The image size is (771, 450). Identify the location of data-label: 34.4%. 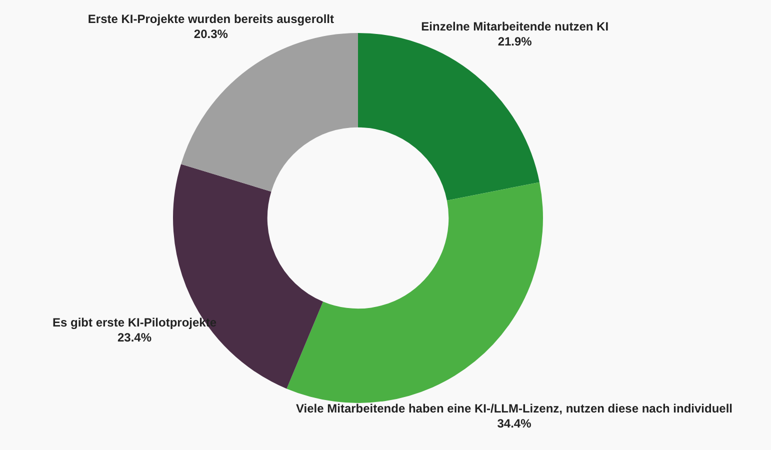
(514, 423).